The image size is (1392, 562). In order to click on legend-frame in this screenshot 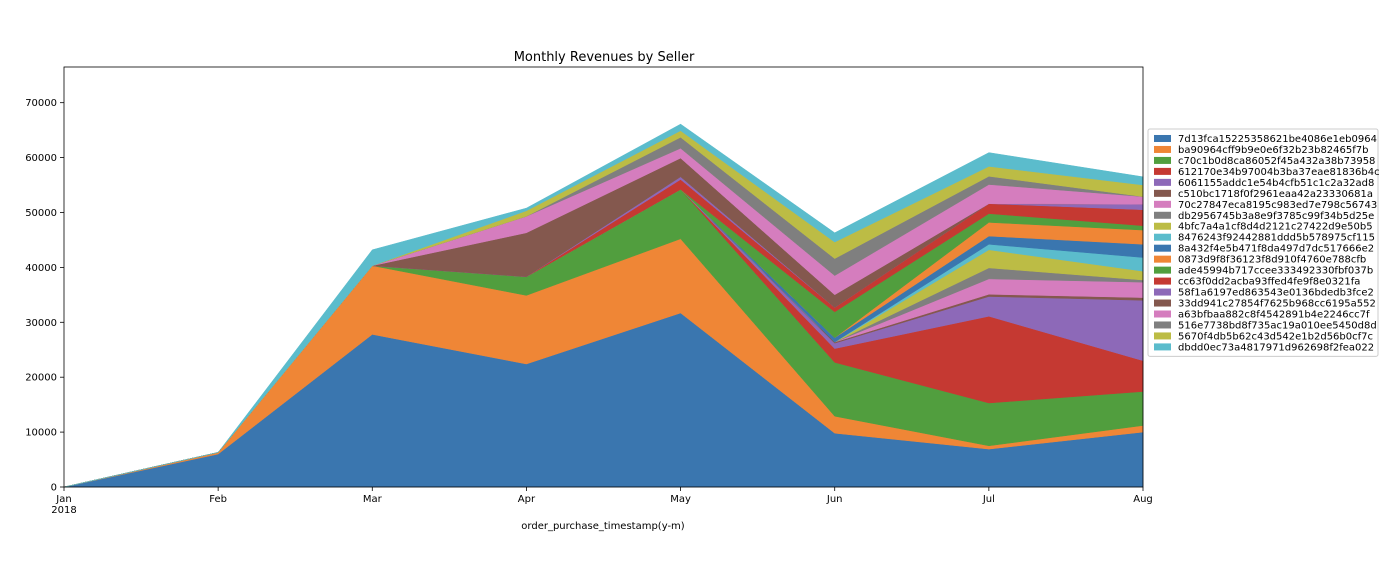, I will do `click(1263, 242)`.